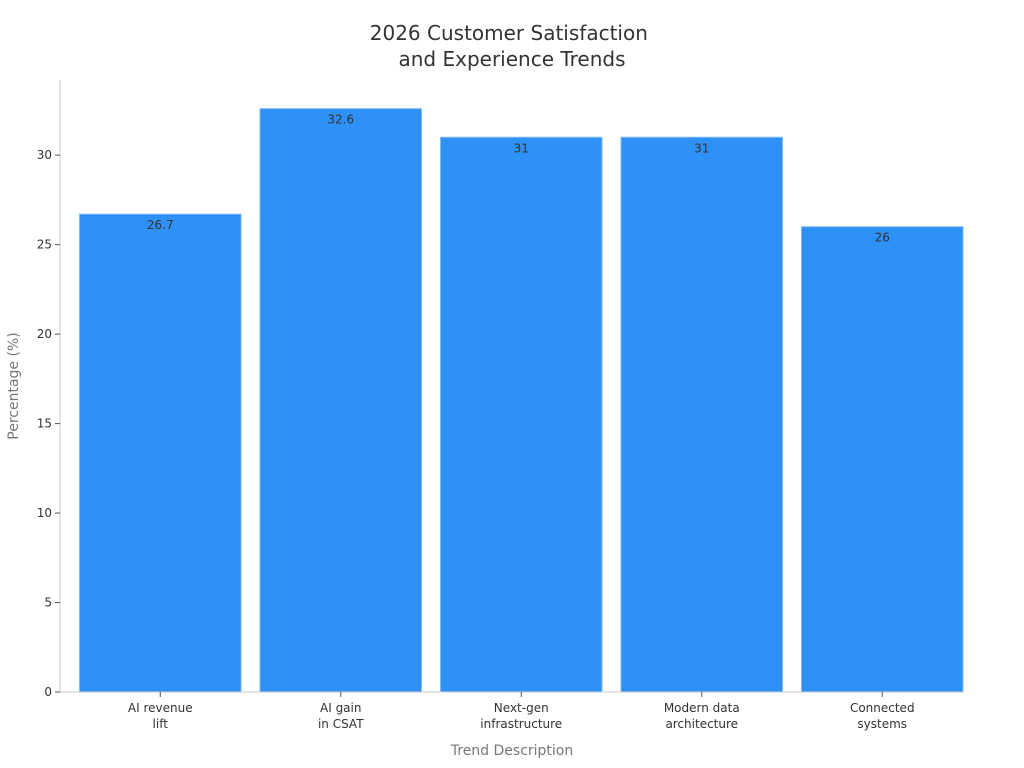 This screenshot has height=768, width=1024. I want to click on y-axis-title: Percentage (%), so click(14, 385).